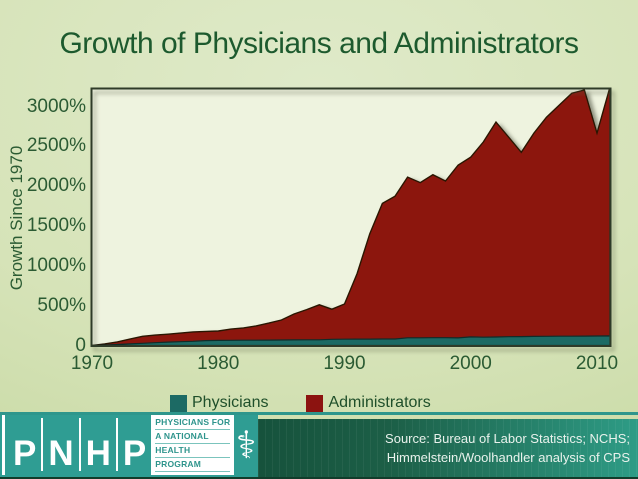 This screenshot has width=638, height=479. What do you see at coordinates (178, 403) in the screenshot?
I see `physicians-swatch-icon` at bounding box center [178, 403].